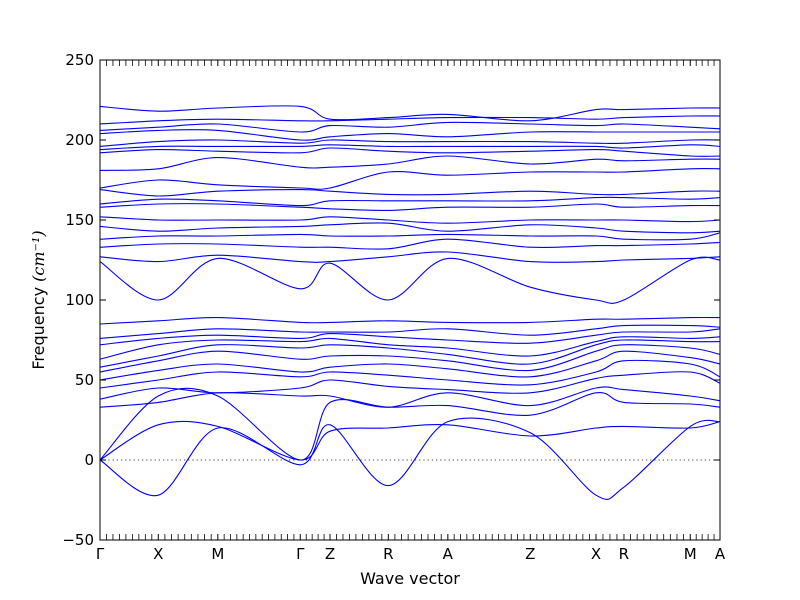 This screenshot has width=800, height=600. What do you see at coordinates (79, 60) in the screenshot?
I see `y-tick-label: 250` at bounding box center [79, 60].